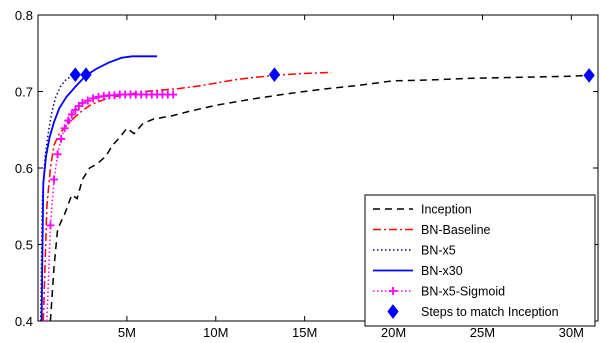 This screenshot has width=603, height=343. I want to click on x-tick-label: 5M, so click(127, 332).